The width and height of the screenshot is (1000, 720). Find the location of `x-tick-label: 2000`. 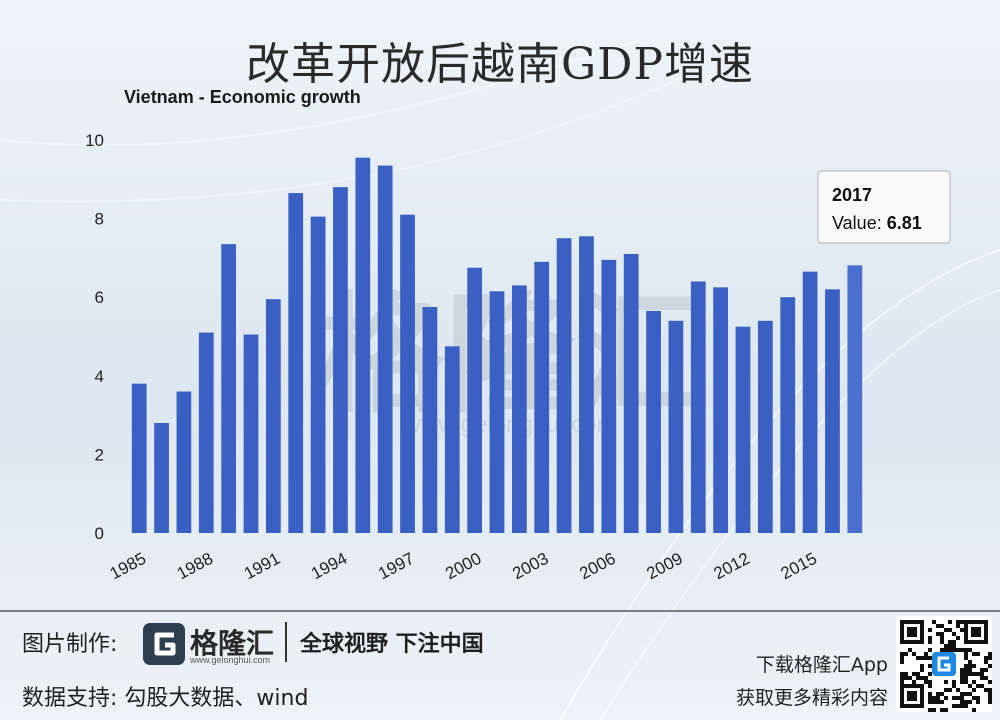

x-tick-label: 2000 is located at coordinates (463, 566).